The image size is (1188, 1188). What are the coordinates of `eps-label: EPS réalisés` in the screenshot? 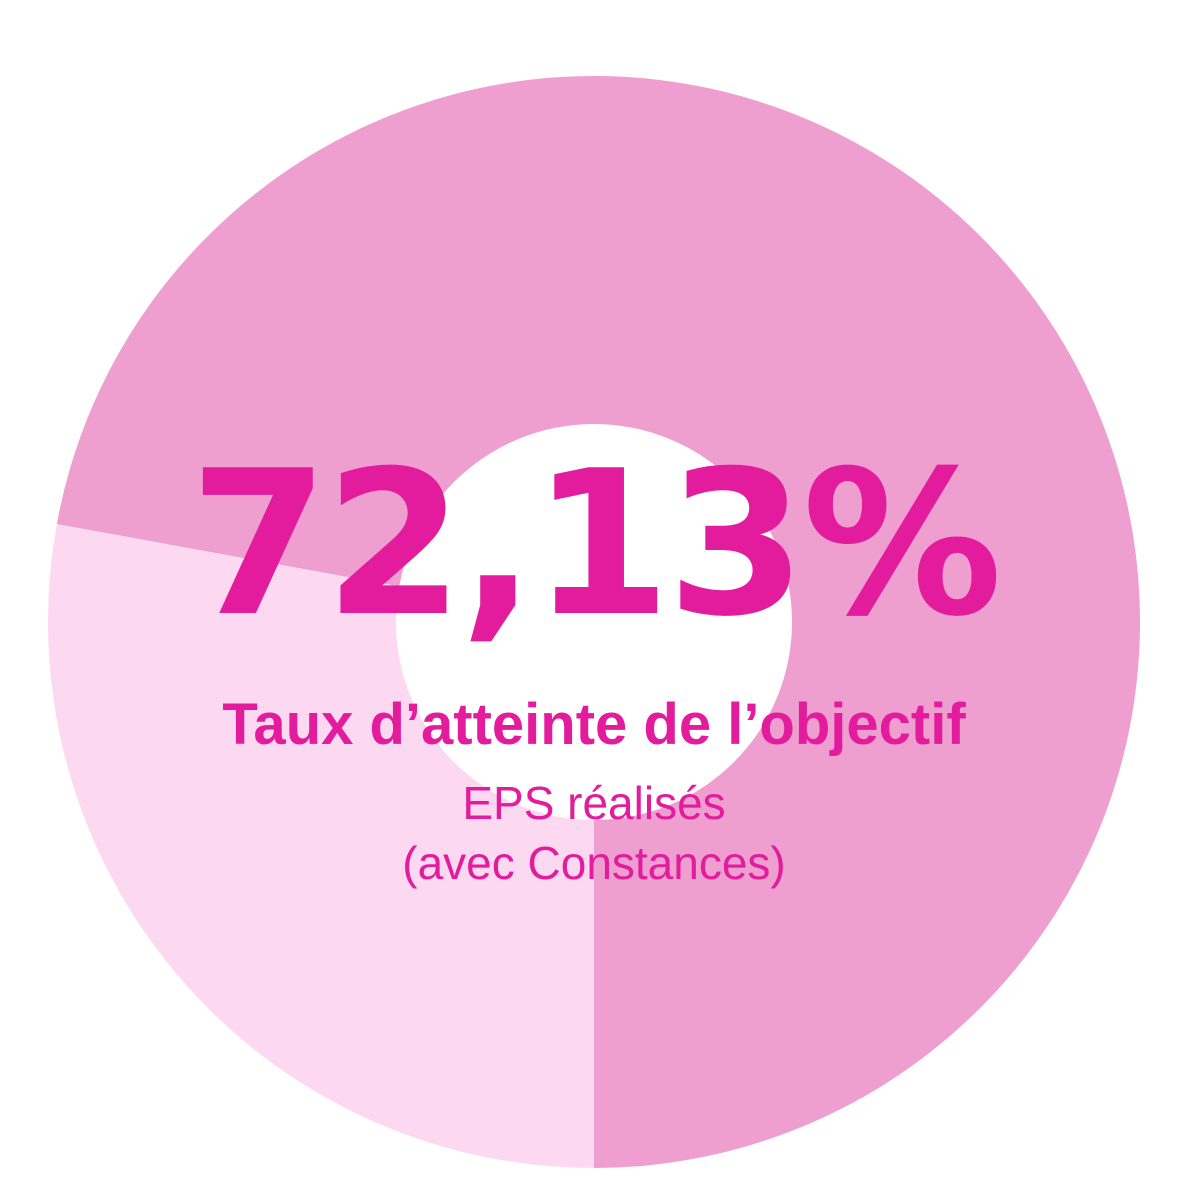 It's located at (594, 803).